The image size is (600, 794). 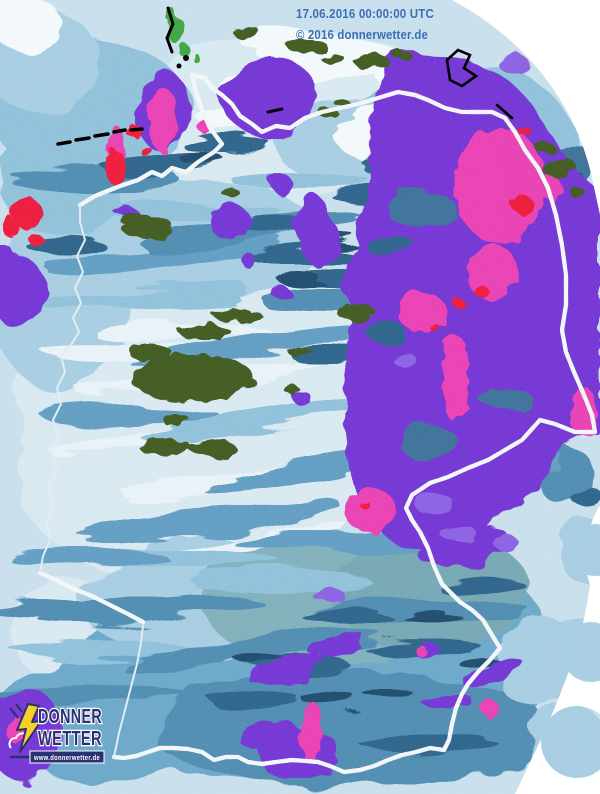 I want to click on amrum-island, so click(x=179, y=66).